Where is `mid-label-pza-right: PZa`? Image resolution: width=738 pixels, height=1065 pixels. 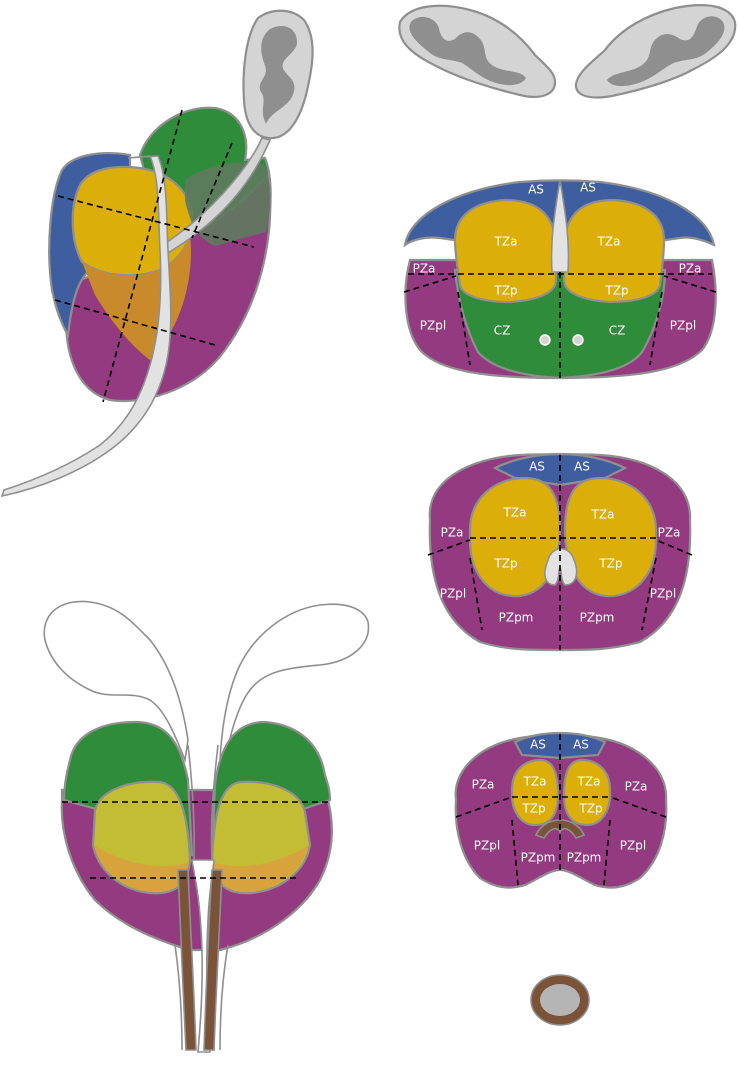
mid-label-pza-right: PZa is located at coordinates (669, 533).